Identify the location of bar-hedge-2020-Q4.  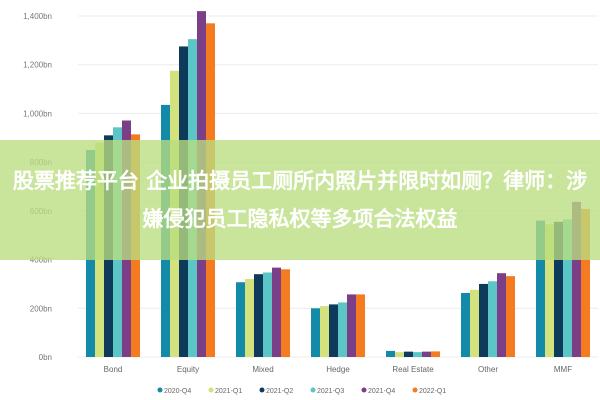
(315, 332).